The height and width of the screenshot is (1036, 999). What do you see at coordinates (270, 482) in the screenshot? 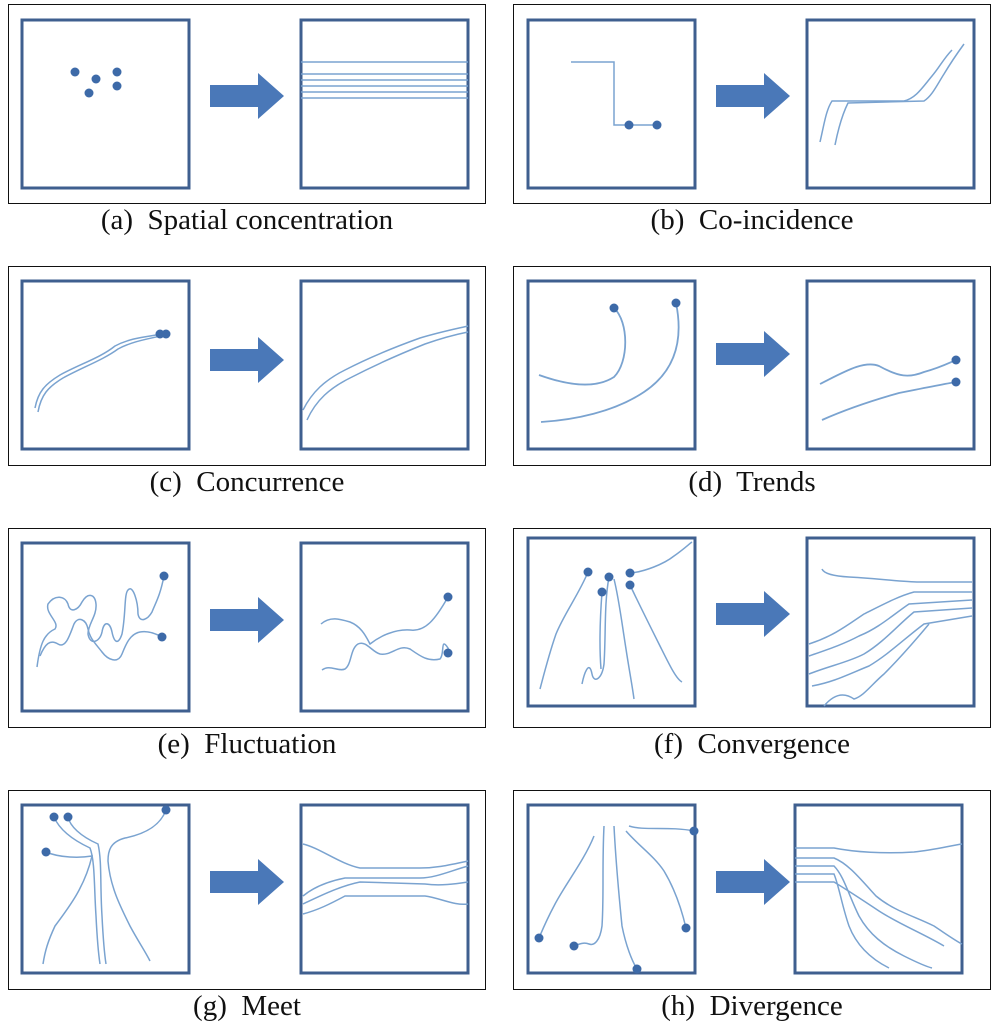
I see `caption-c-title: Concurrence` at bounding box center [270, 482].